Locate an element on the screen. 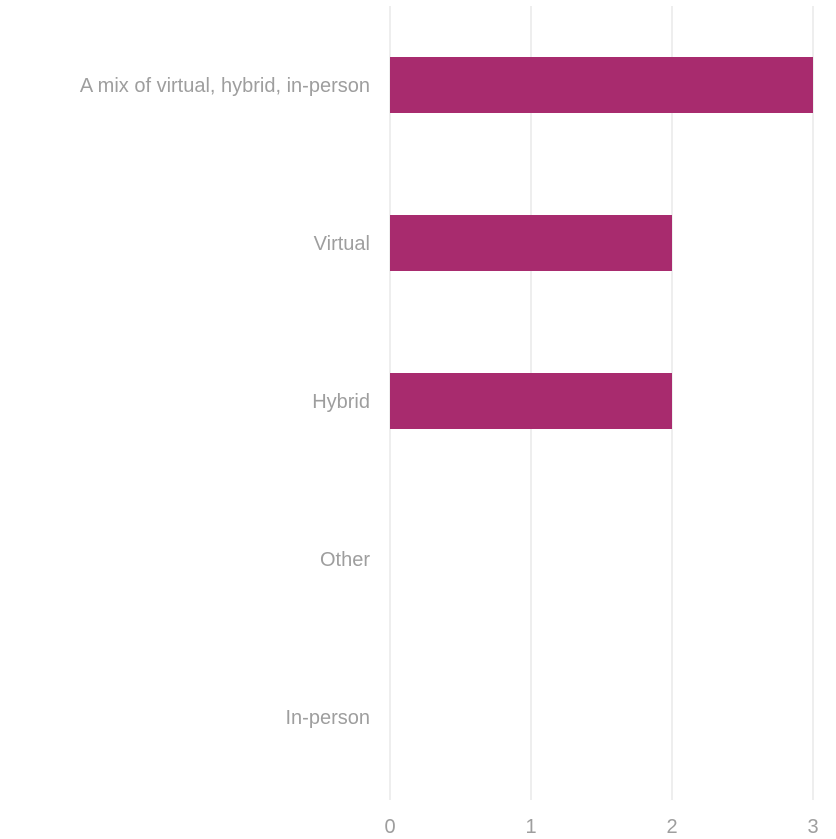 The width and height of the screenshot is (836, 839). category-label: In-person is located at coordinates (328, 718).